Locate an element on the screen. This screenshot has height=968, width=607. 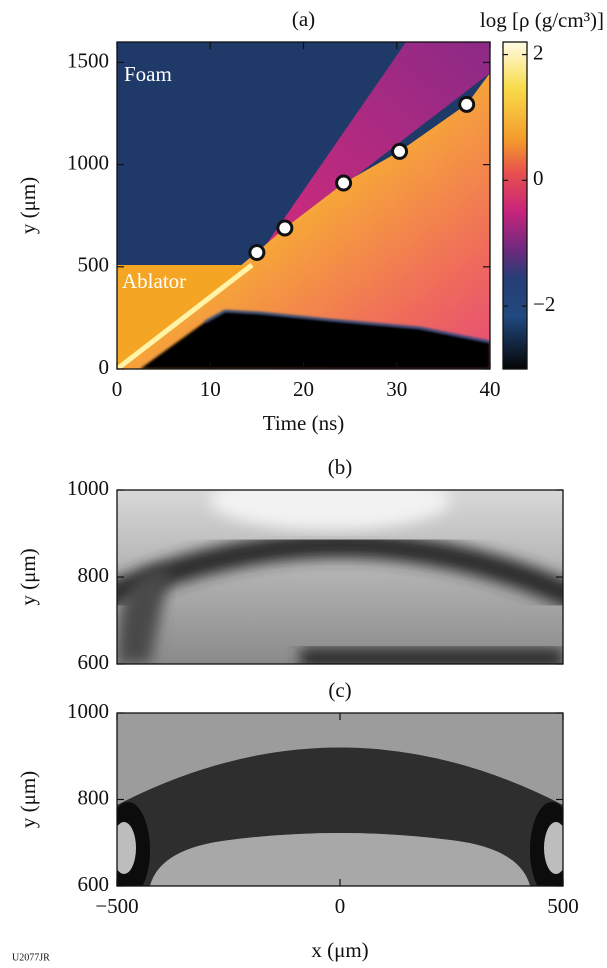
colorbar-tick-label: 0 is located at coordinates (538, 178).